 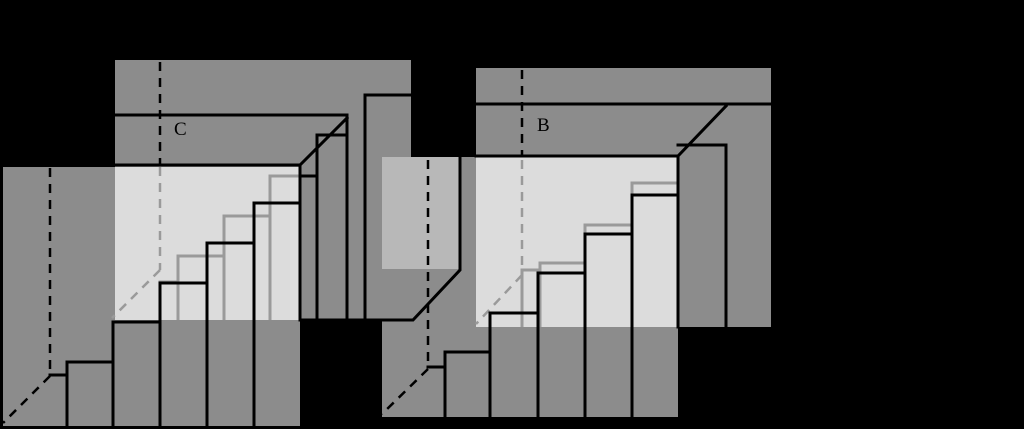 What do you see at coordinates (26, 399) in the screenshot?
I see `left-front-hidden-diagonal` at bounding box center [26, 399].